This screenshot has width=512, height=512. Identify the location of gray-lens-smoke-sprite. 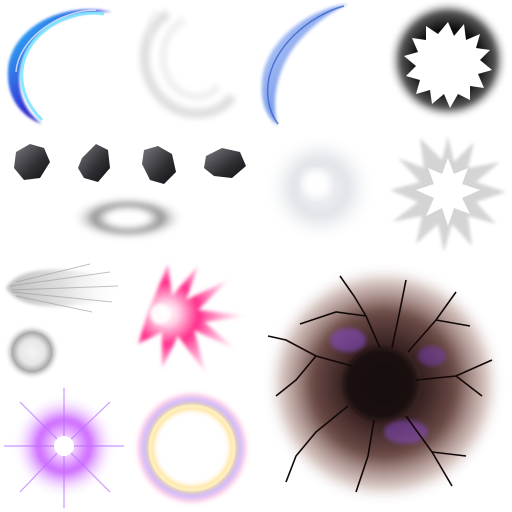
(128, 224).